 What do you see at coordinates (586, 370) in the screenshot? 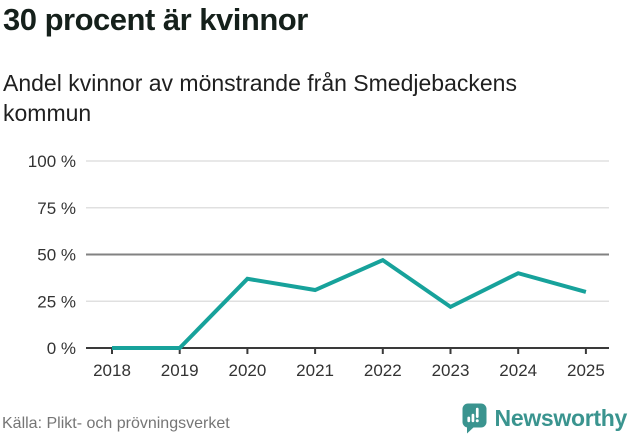
I see `x-tick-label: 2025` at bounding box center [586, 370].